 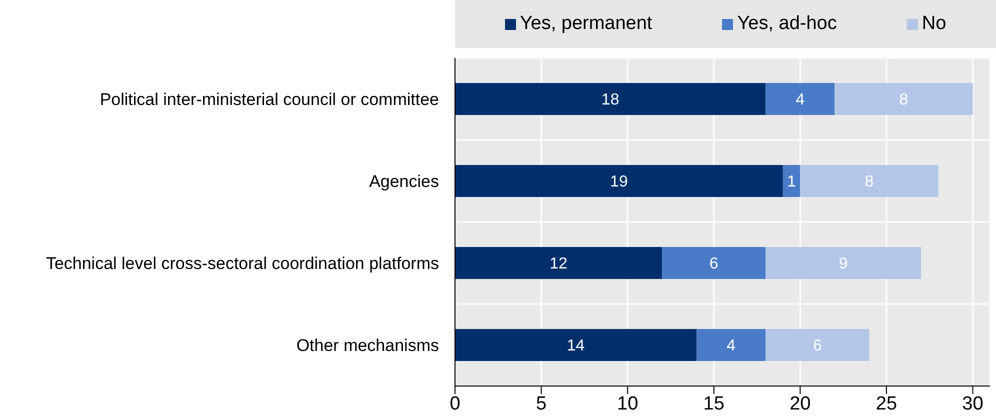 I want to click on data-label: 18, so click(x=610, y=100).